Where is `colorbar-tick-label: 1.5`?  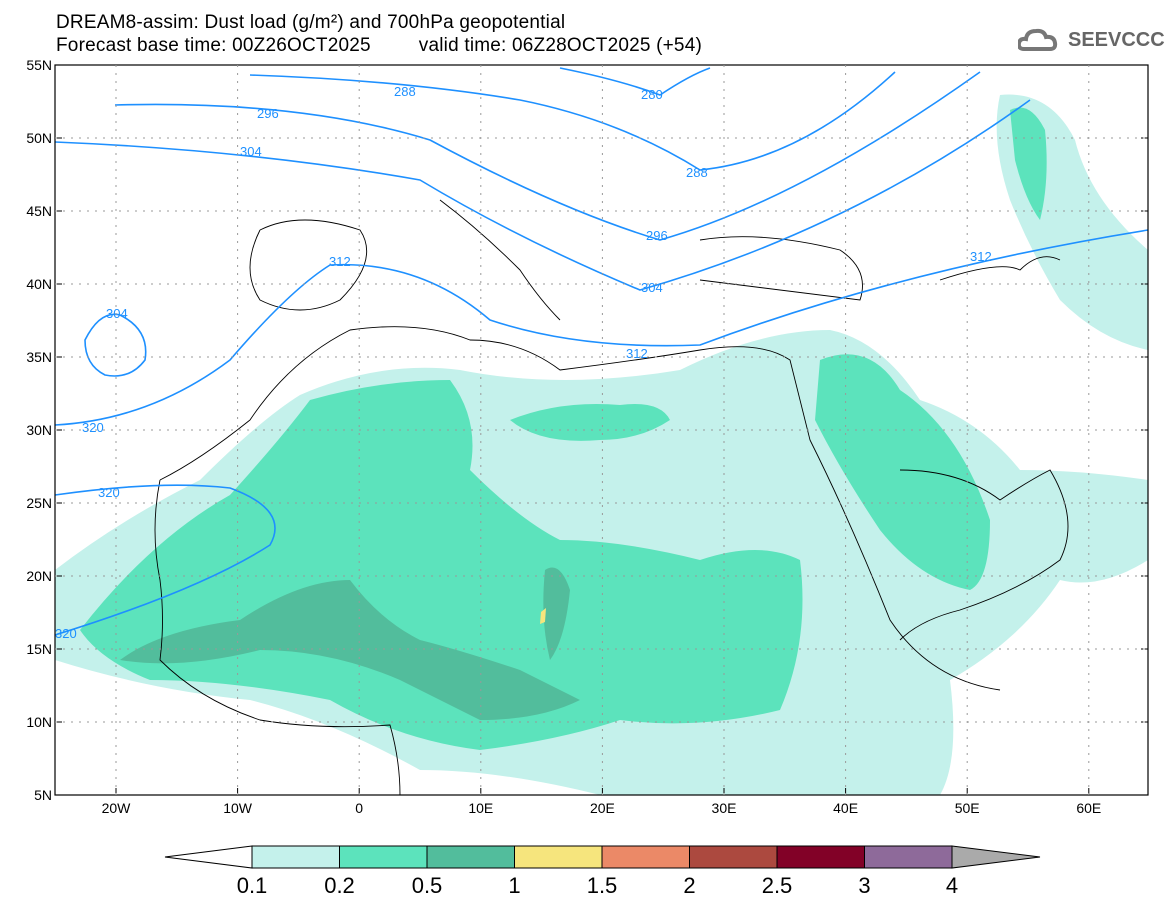
colorbar-tick-label: 1.5 is located at coordinates (602, 885).